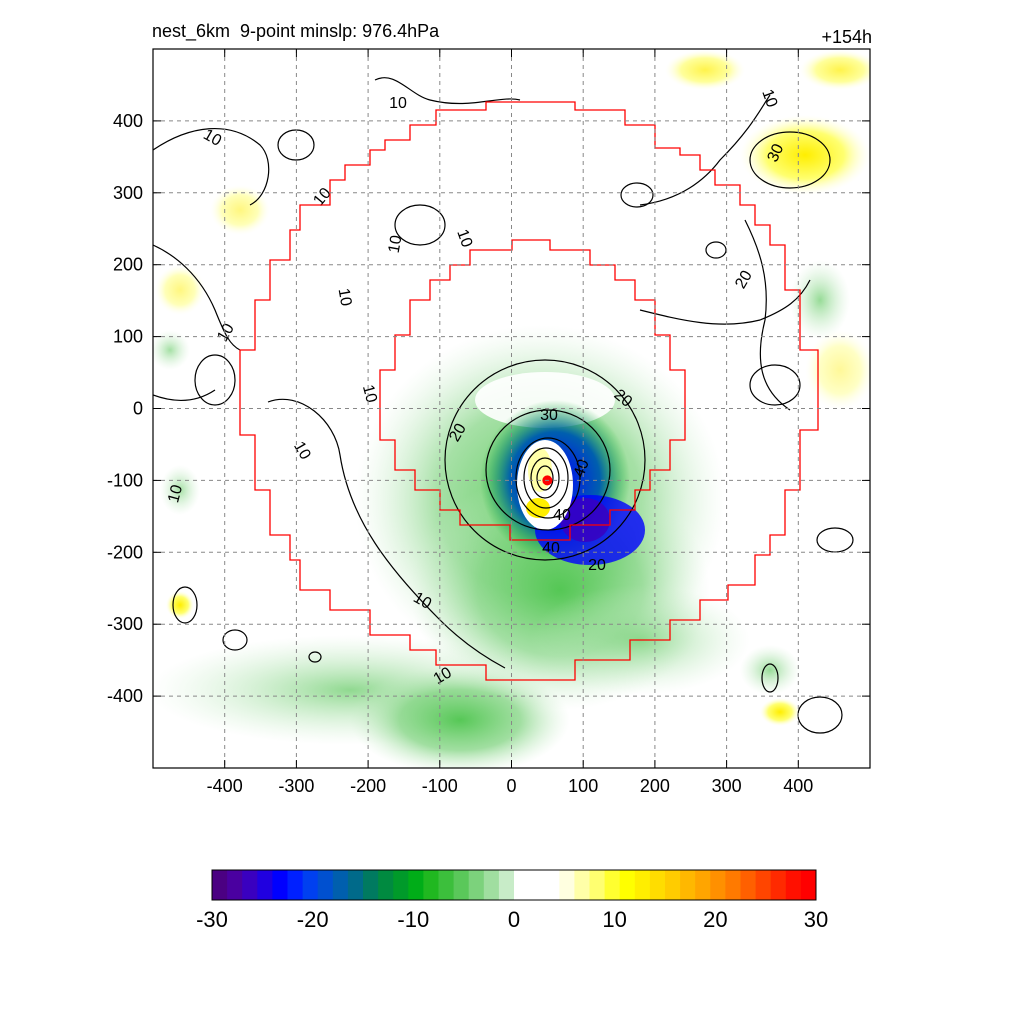  Describe the element at coordinates (296, 31) in the screenshot. I see `chart-title: nest_6km 9-point minslp: 976.4hPa` at that location.